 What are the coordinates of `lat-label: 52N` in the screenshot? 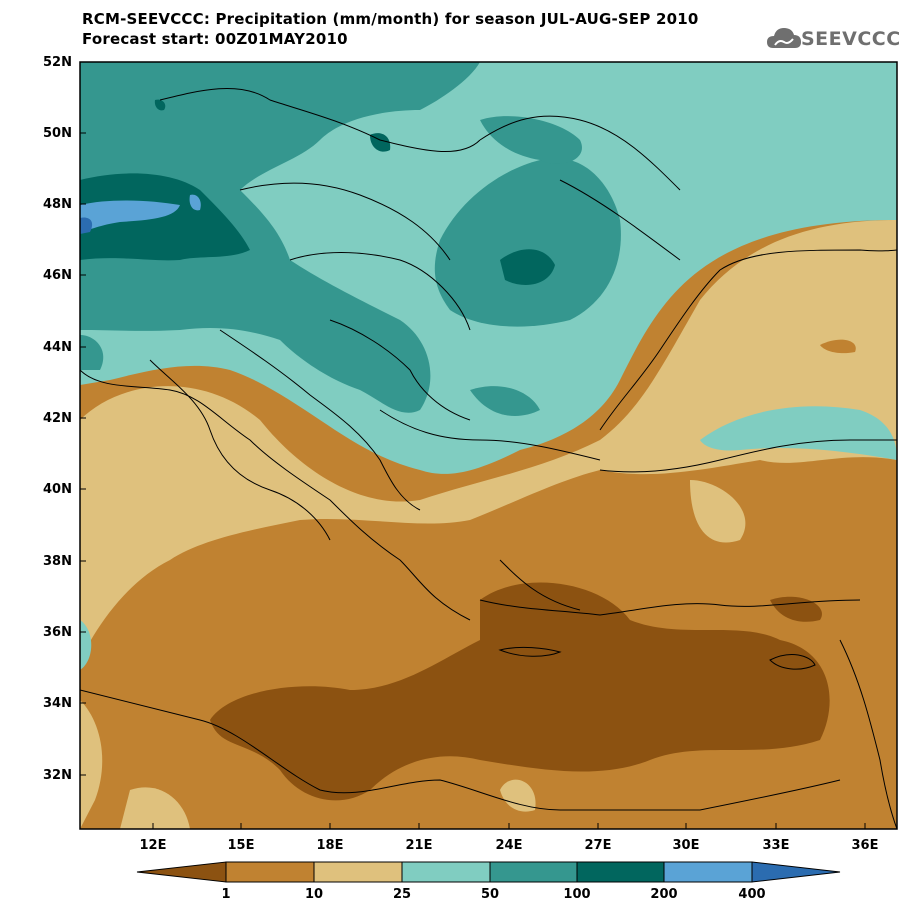 It's located at (57, 62).